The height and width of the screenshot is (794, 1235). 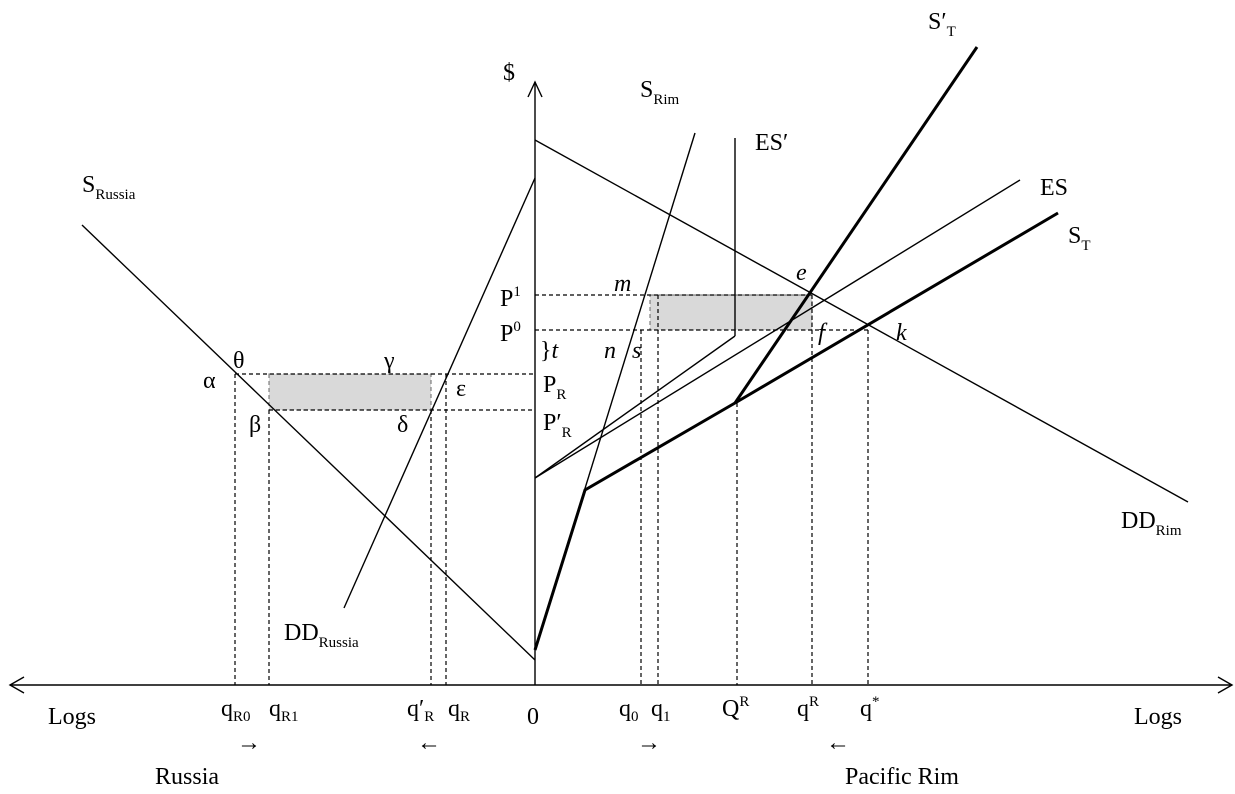 I want to click on qR-label: qR, so click(x=459, y=710).